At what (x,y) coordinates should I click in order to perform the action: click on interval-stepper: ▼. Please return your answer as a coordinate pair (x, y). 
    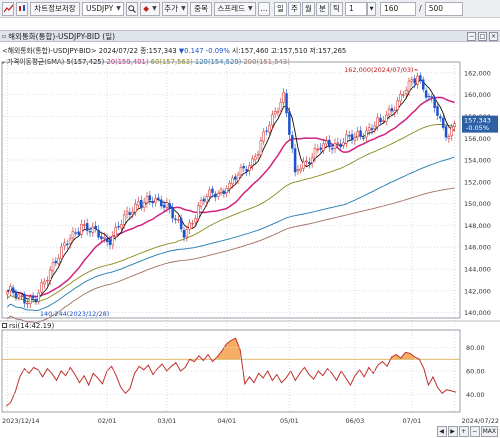
    Looking at the image, I should click on (371, 8).